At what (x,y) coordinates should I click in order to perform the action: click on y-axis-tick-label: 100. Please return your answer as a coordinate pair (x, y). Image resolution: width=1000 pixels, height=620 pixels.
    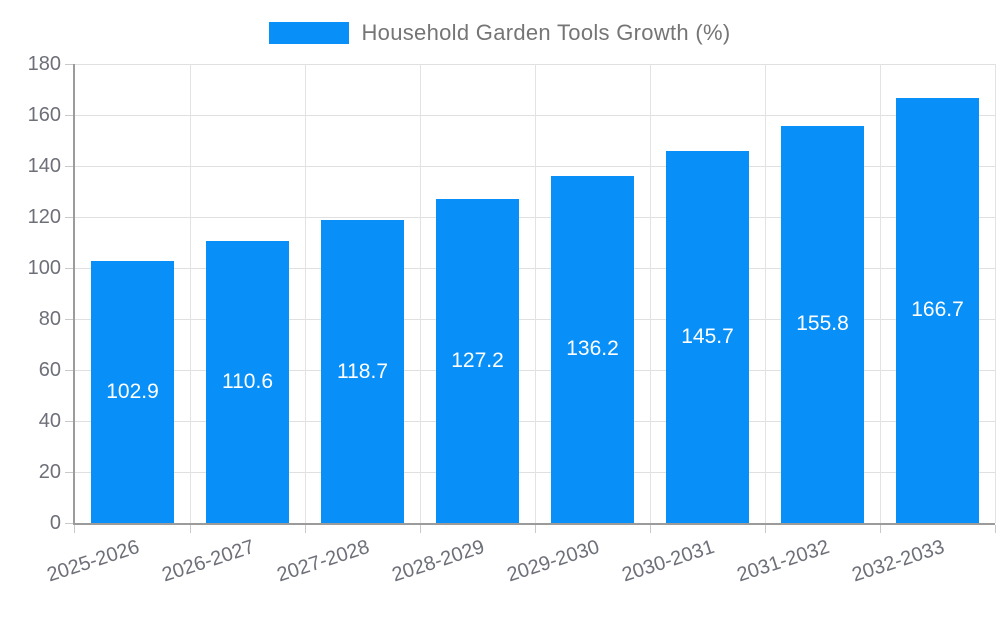
    Looking at the image, I should click on (44, 268).